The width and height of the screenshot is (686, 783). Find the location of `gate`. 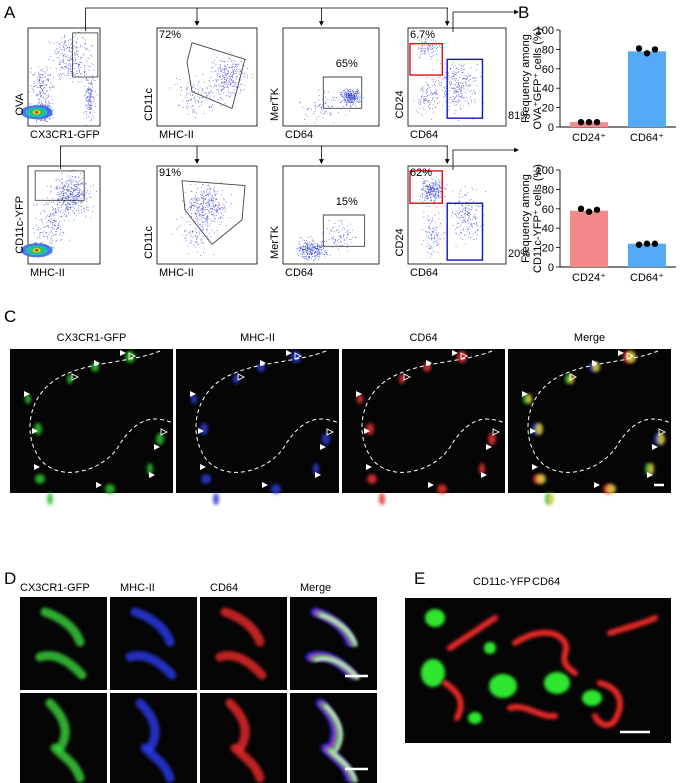

gate is located at coordinates (216, 75).